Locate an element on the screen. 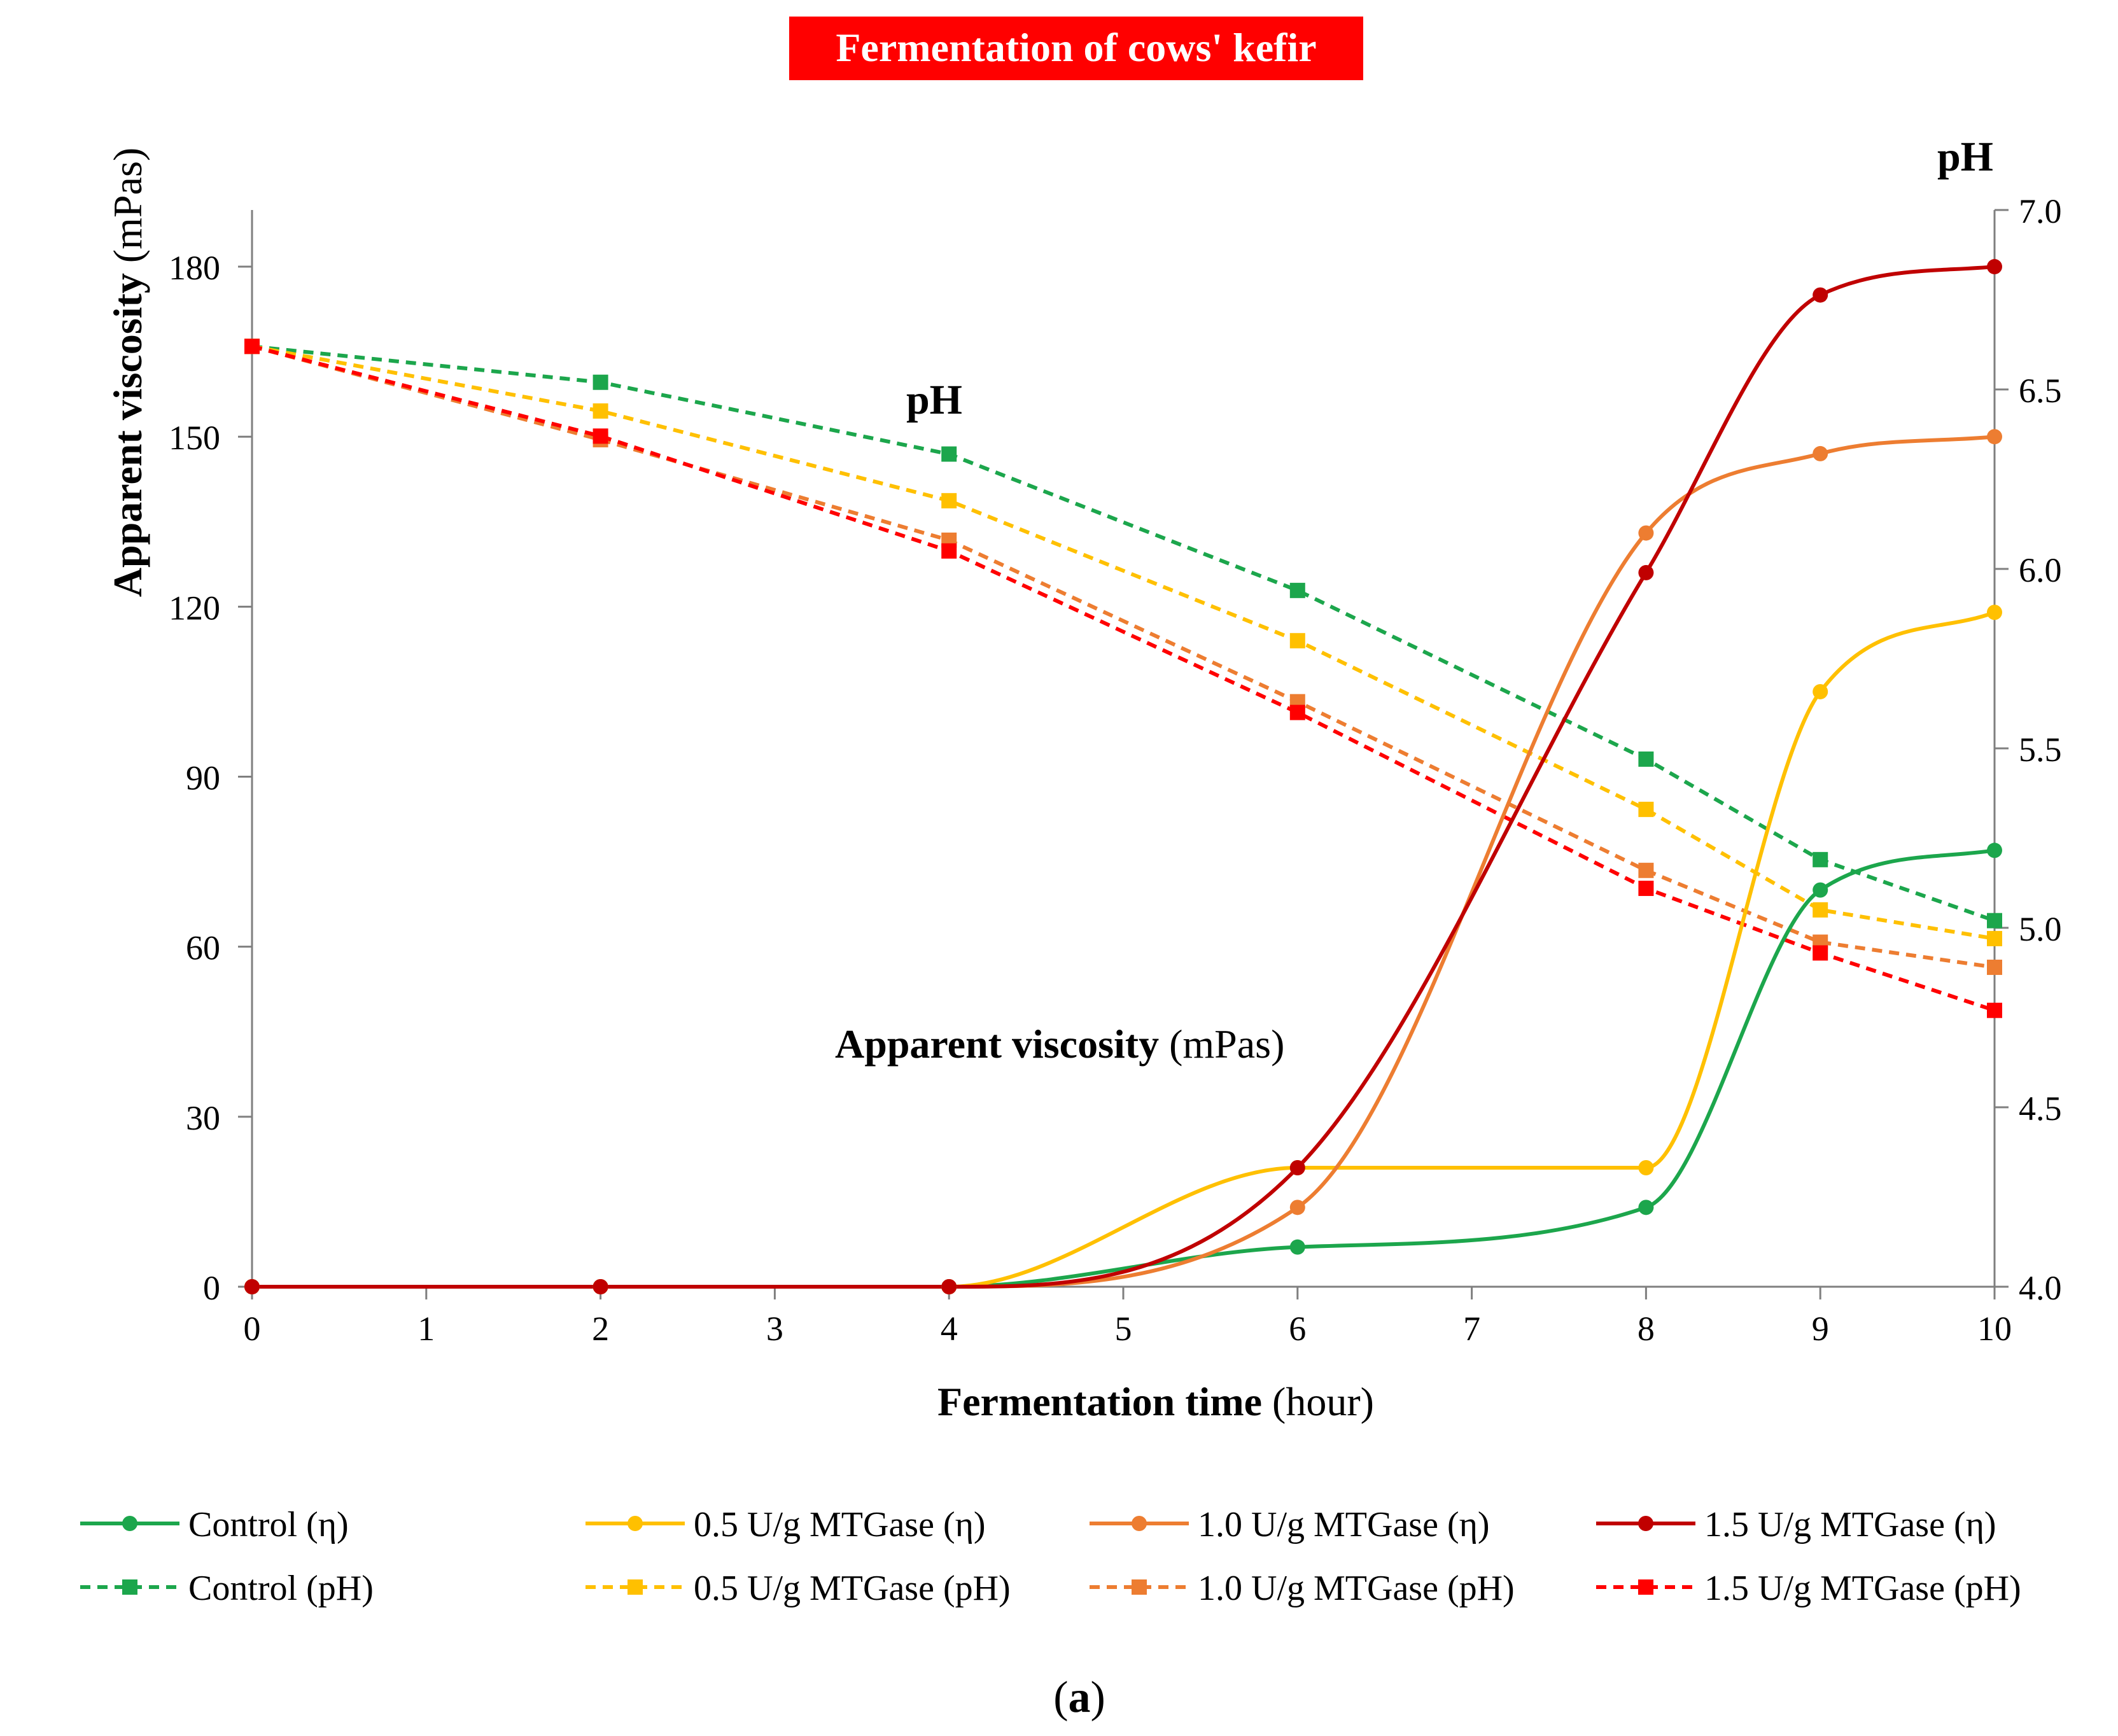 This screenshot has height=1736, width=2118. x-tick-label: 0 is located at coordinates (252, 1329).